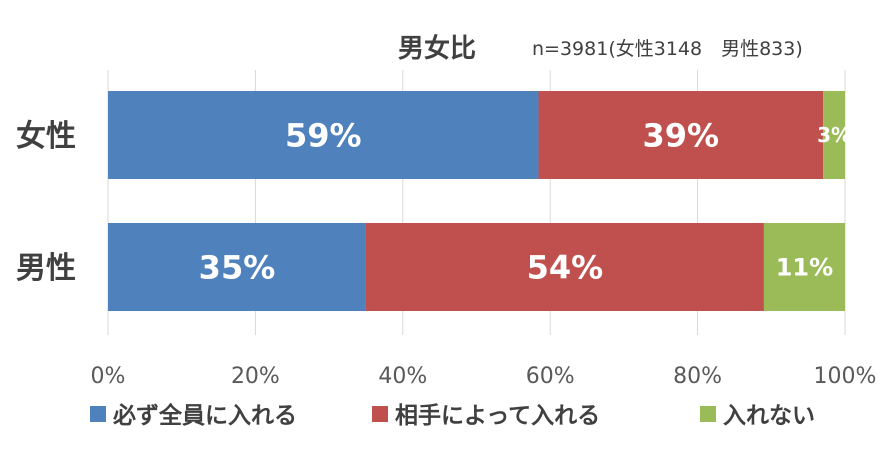 The height and width of the screenshot is (463, 892). Describe the element at coordinates (46, 268) in the screenshot. I see `category-label: 男性` at that location.